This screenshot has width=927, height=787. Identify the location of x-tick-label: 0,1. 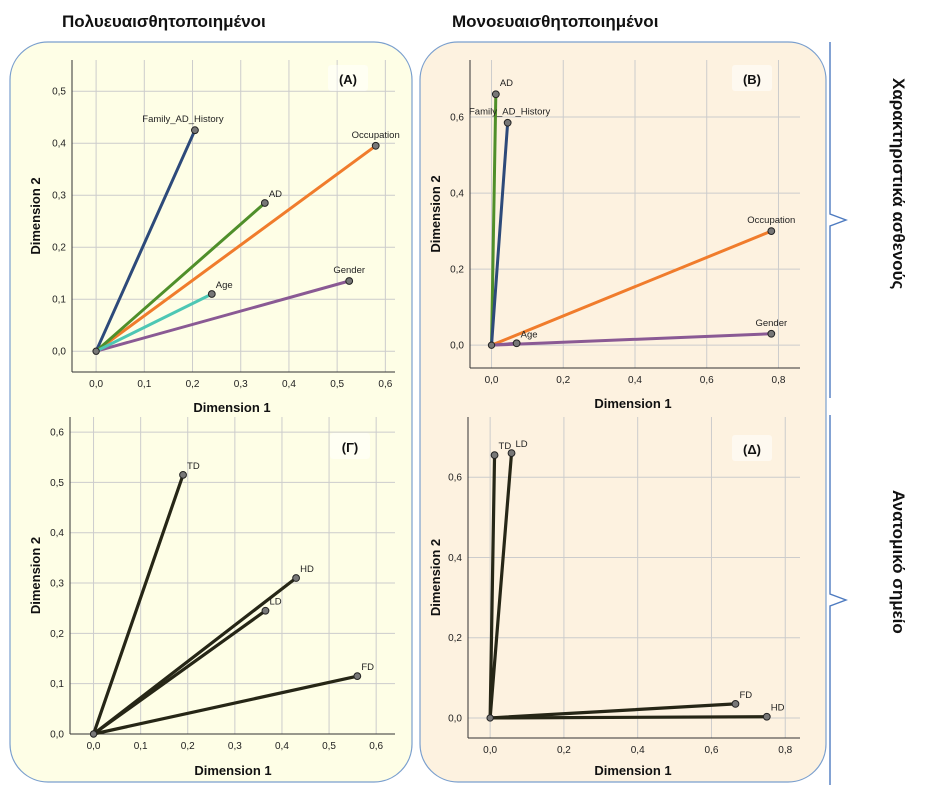
(141, 746).